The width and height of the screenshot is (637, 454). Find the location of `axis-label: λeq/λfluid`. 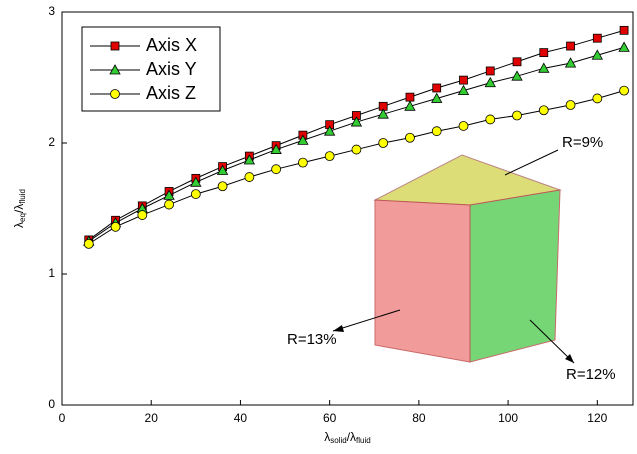

axis-label: λeq/λfluid is located at coordinates (19, 208).